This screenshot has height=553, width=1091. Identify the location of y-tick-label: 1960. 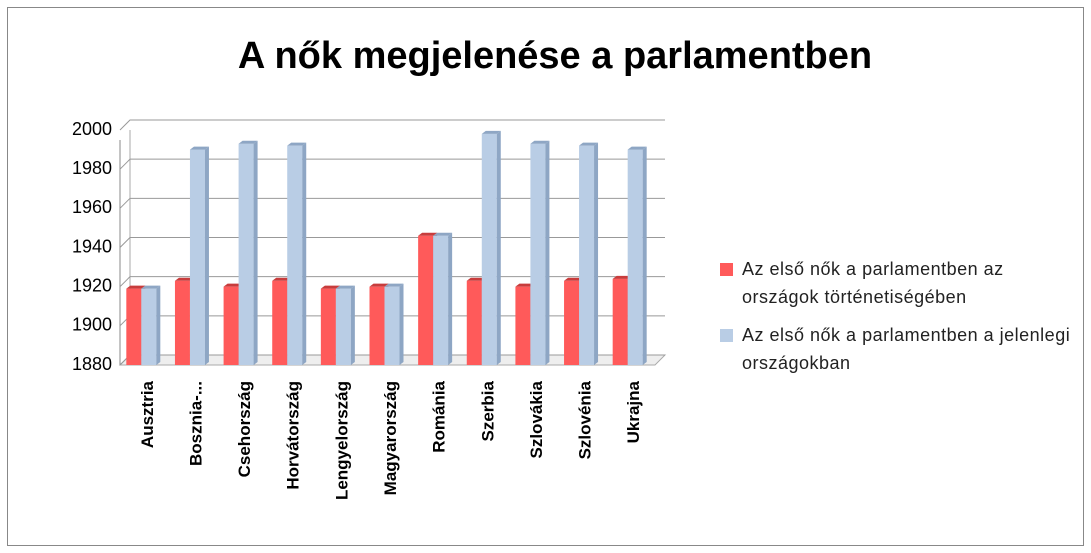
(92, 207).